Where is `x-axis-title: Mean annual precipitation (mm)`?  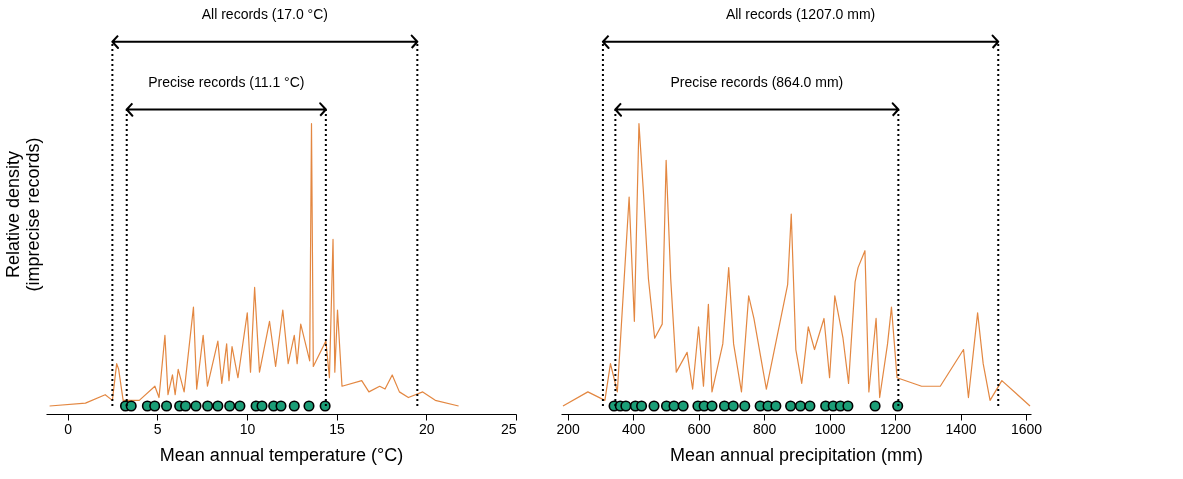 x-axis-title: Mean annual precipitation (mm) is located at coordinates (796, 454).